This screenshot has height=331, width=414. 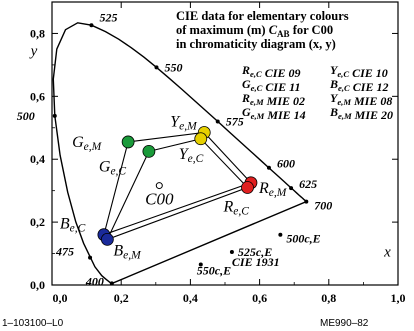 I want to click on legend-entry: Ge,C CIE 11, so click(x=271, y=85).